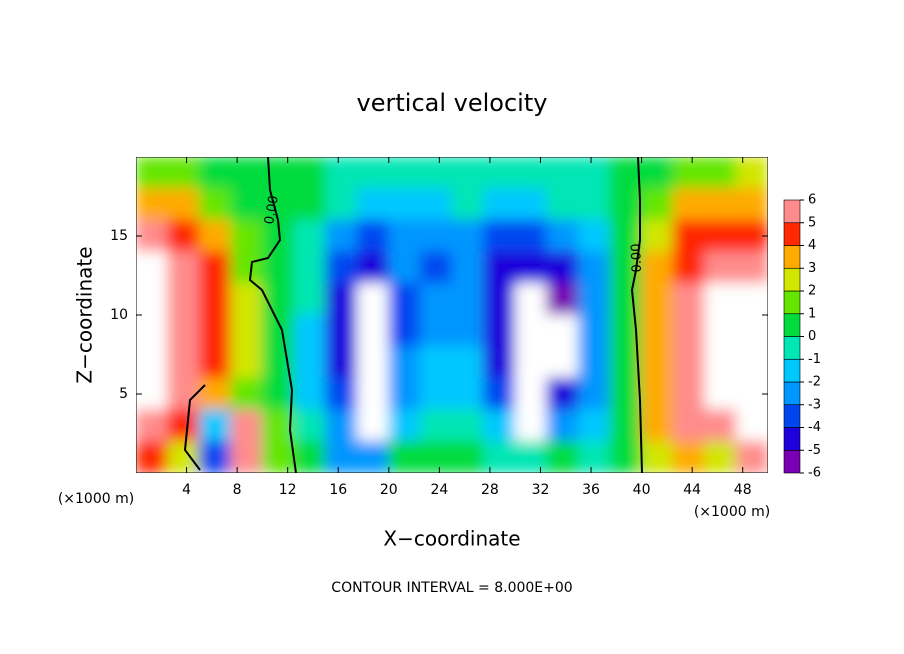 The height and width of the screenshot is (654, 904). I want to click on colorbar-label: 1, so click(812, 313).